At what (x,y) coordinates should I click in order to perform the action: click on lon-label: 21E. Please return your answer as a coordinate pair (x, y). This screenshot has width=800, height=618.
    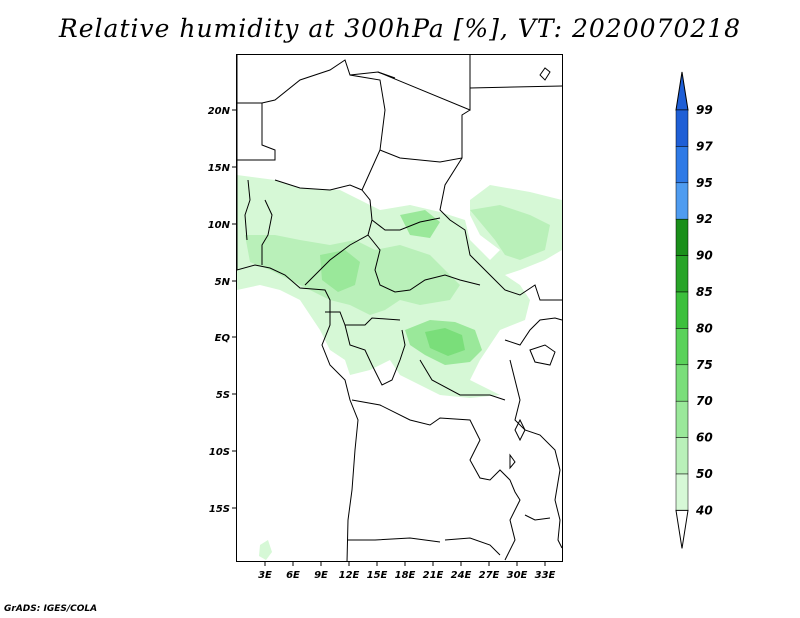
    Looking at the image, I should click on (433, 575).